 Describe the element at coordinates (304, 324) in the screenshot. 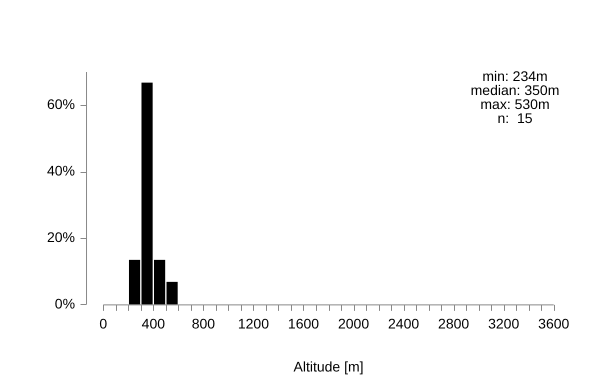

I see `x-tick-label: 1600` at that location.